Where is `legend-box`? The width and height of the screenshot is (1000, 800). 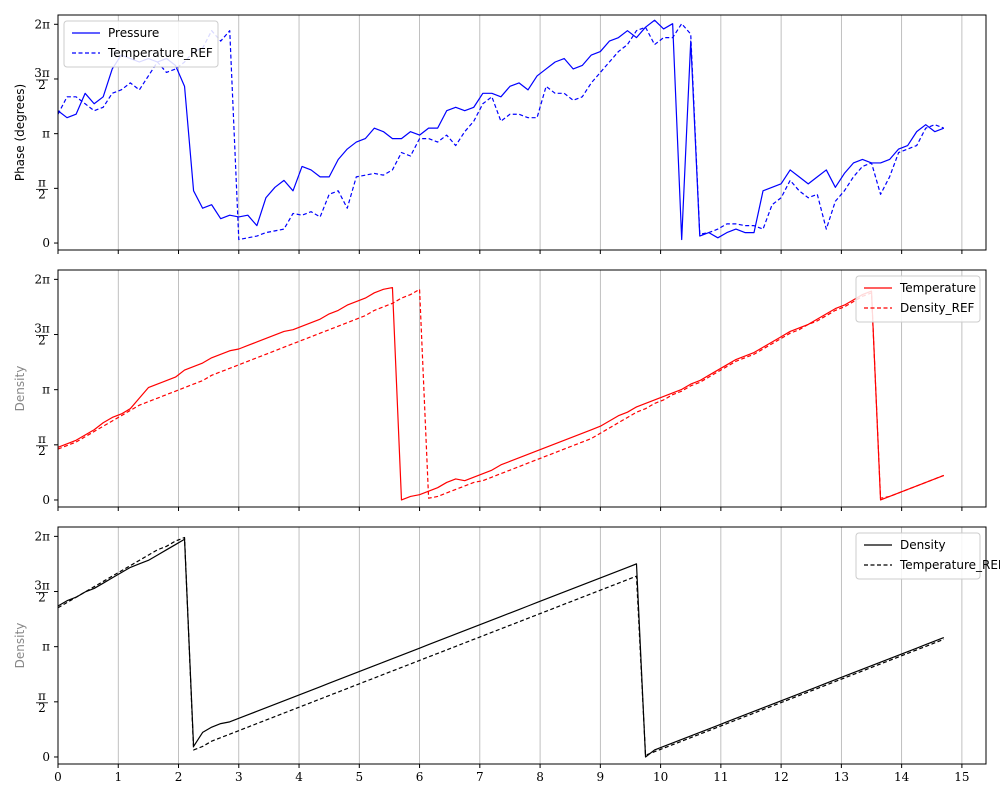 legend-box is located at coordinates (141, 44).